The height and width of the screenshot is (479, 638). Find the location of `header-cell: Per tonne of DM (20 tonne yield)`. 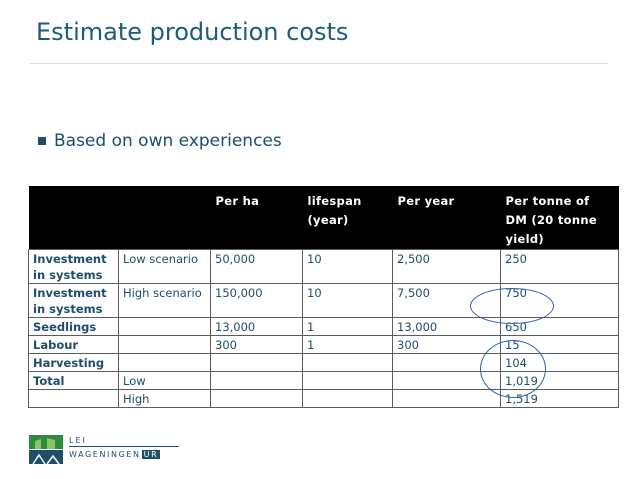

header-cell: Per tonne of DM (20 tonne yield) is located at coordinates (559, 218).